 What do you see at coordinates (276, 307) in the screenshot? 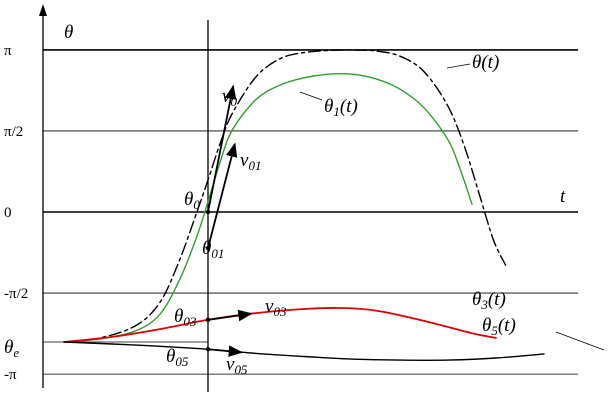
I see `v03-label: v03` at bounding box center [276, 307].